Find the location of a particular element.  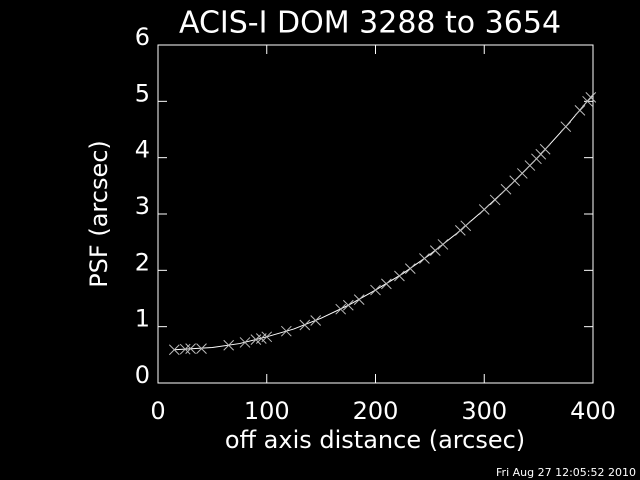

y-axis-label: PSF (arcsec) is located at coordinates (99, 214).